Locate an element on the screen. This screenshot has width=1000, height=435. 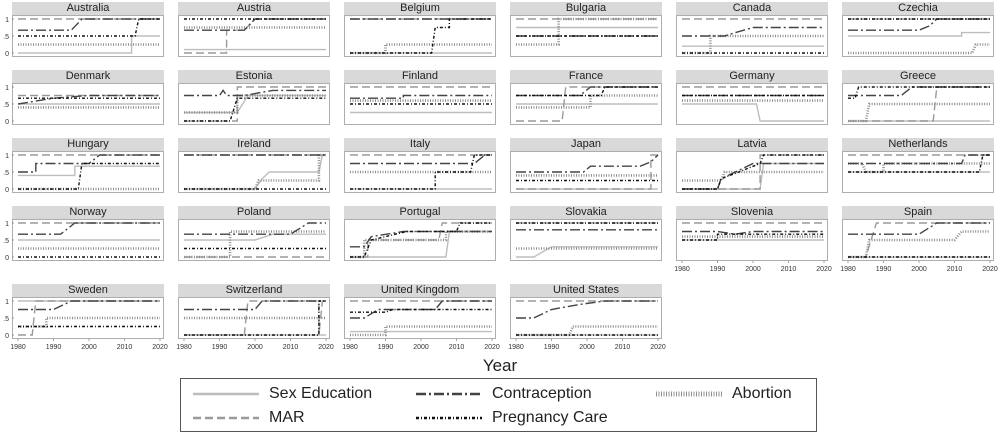
legend-label: MAR is located at coordinates (287, 417).